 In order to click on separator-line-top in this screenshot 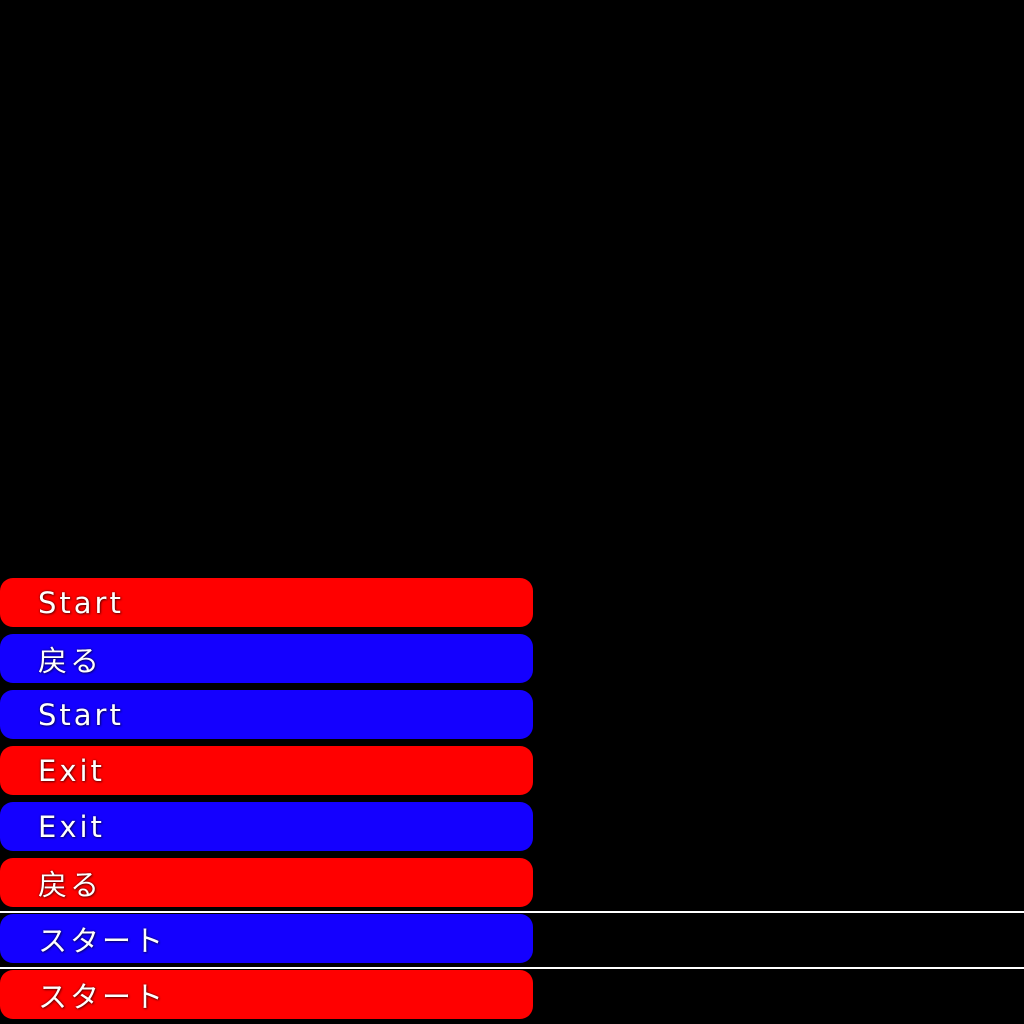, I will do `click(512, 912)`.